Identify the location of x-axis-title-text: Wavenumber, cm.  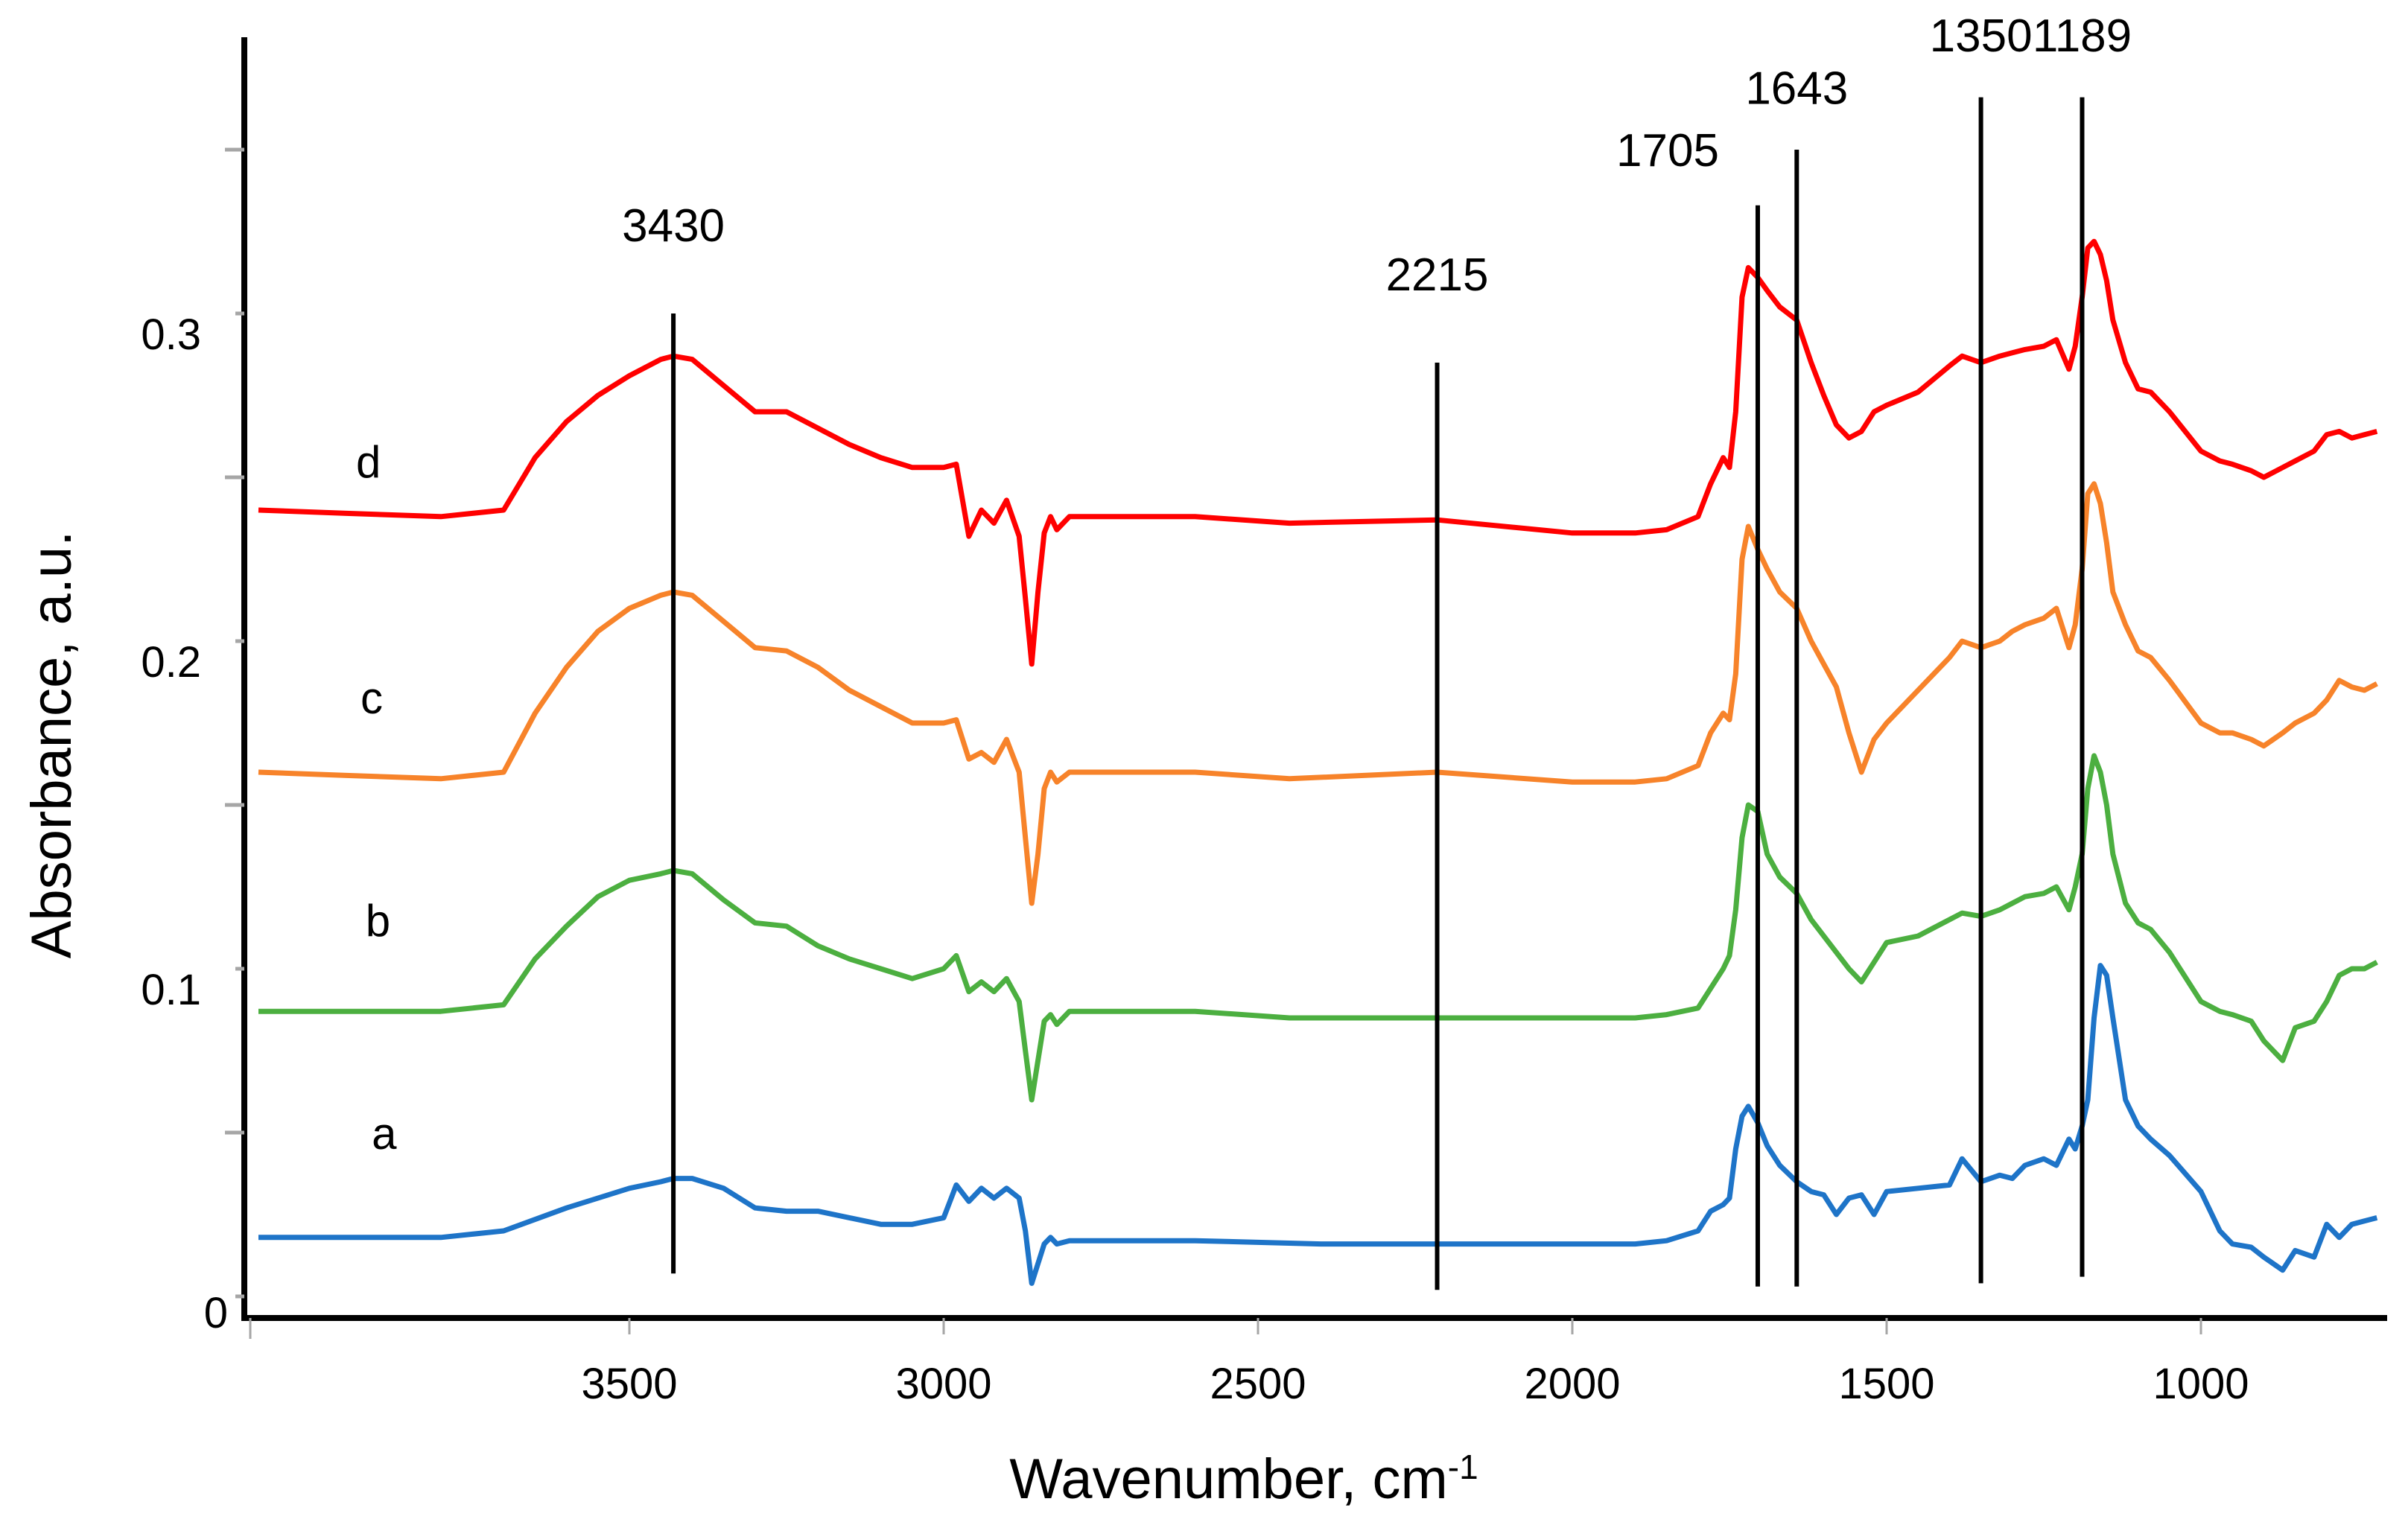
(1228, 1479).